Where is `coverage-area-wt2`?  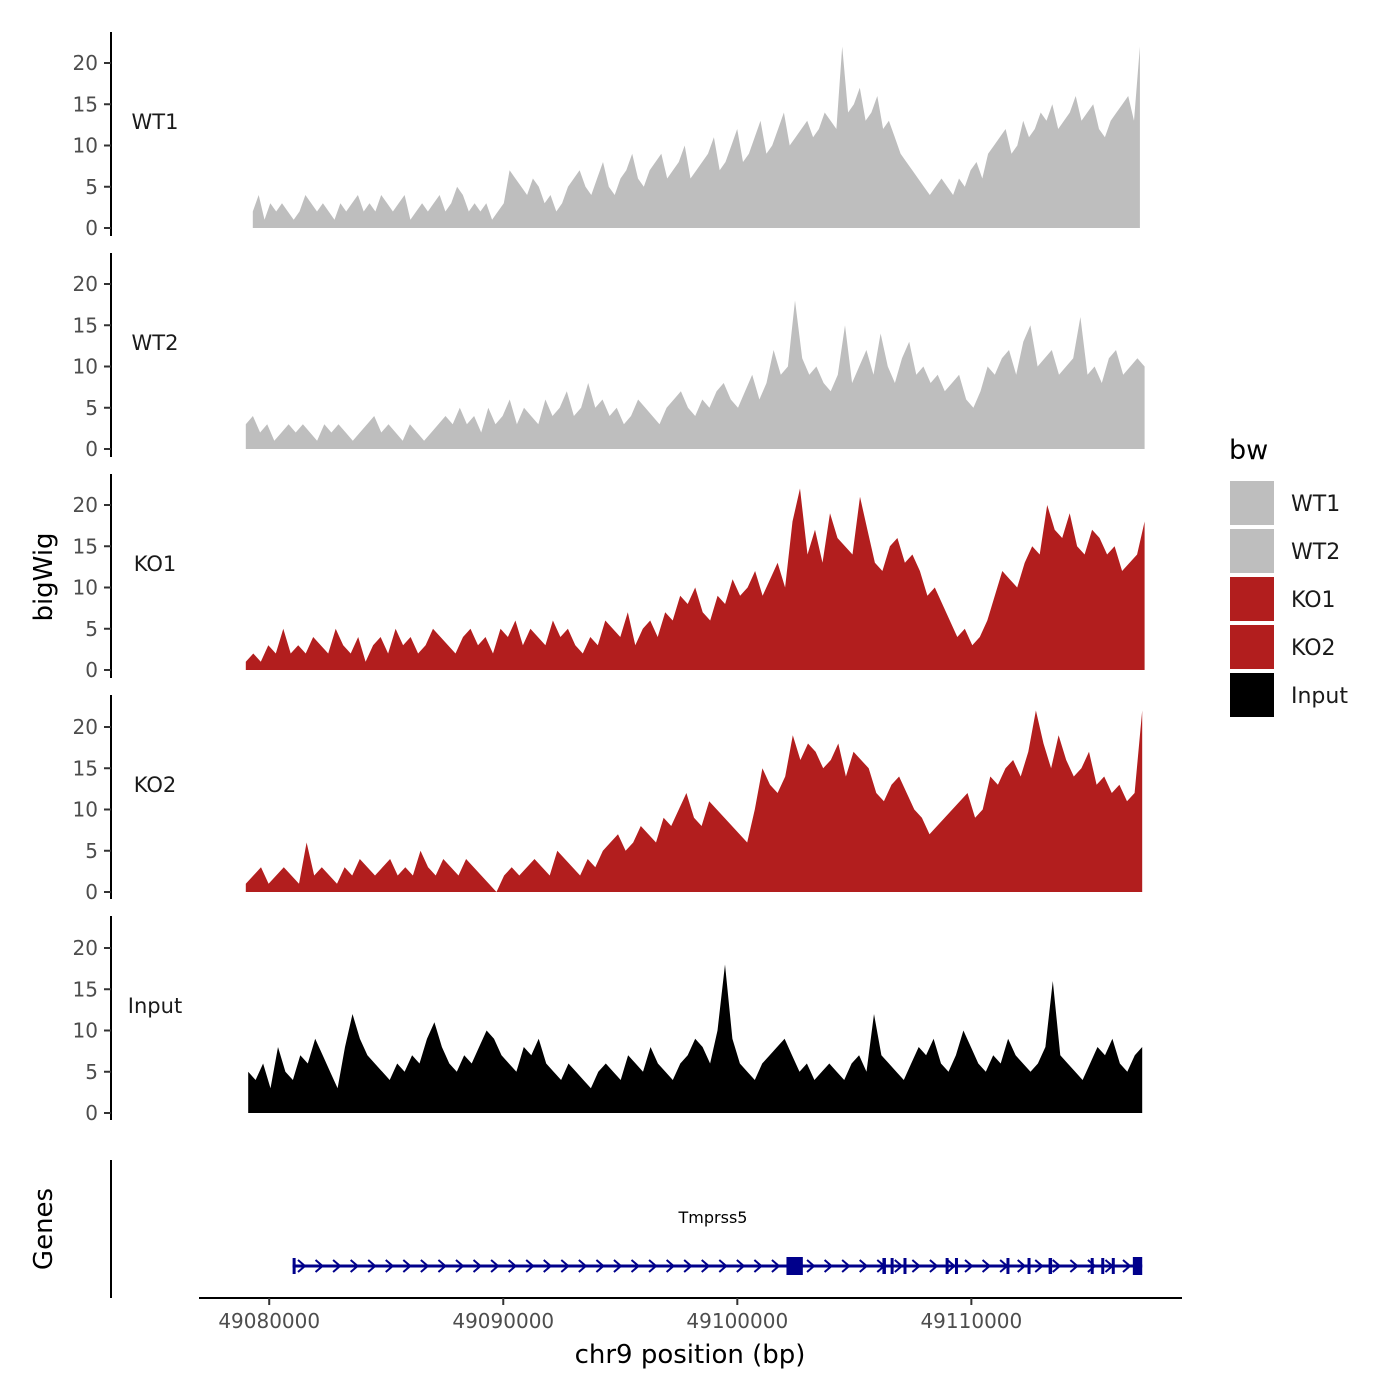
coverage-area-wt2 is located at coordinates (695, 374).